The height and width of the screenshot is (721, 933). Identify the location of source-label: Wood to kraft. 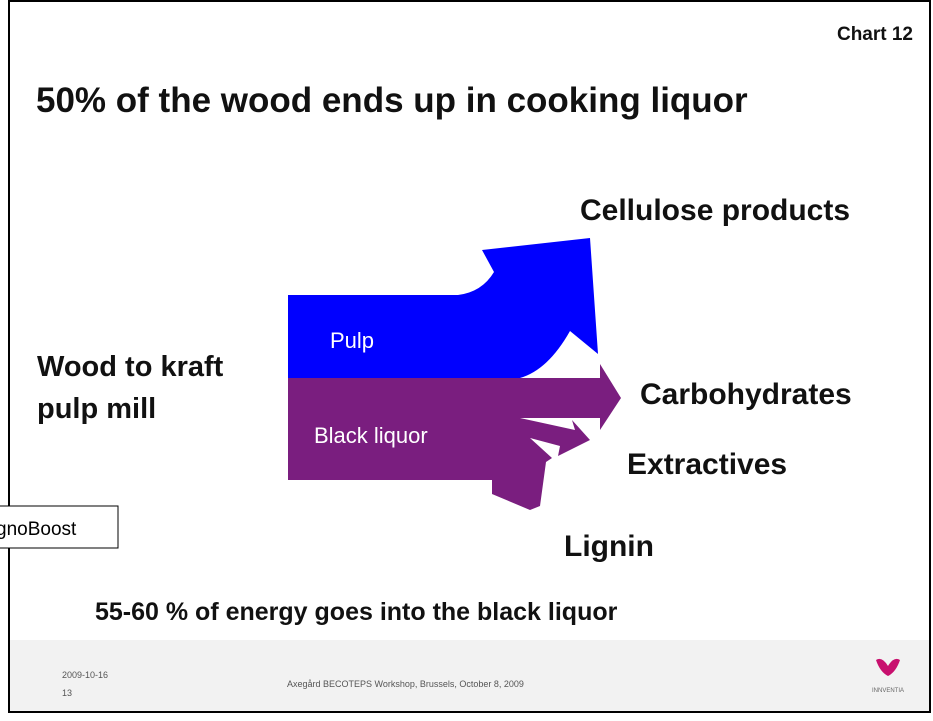
(130, 367).